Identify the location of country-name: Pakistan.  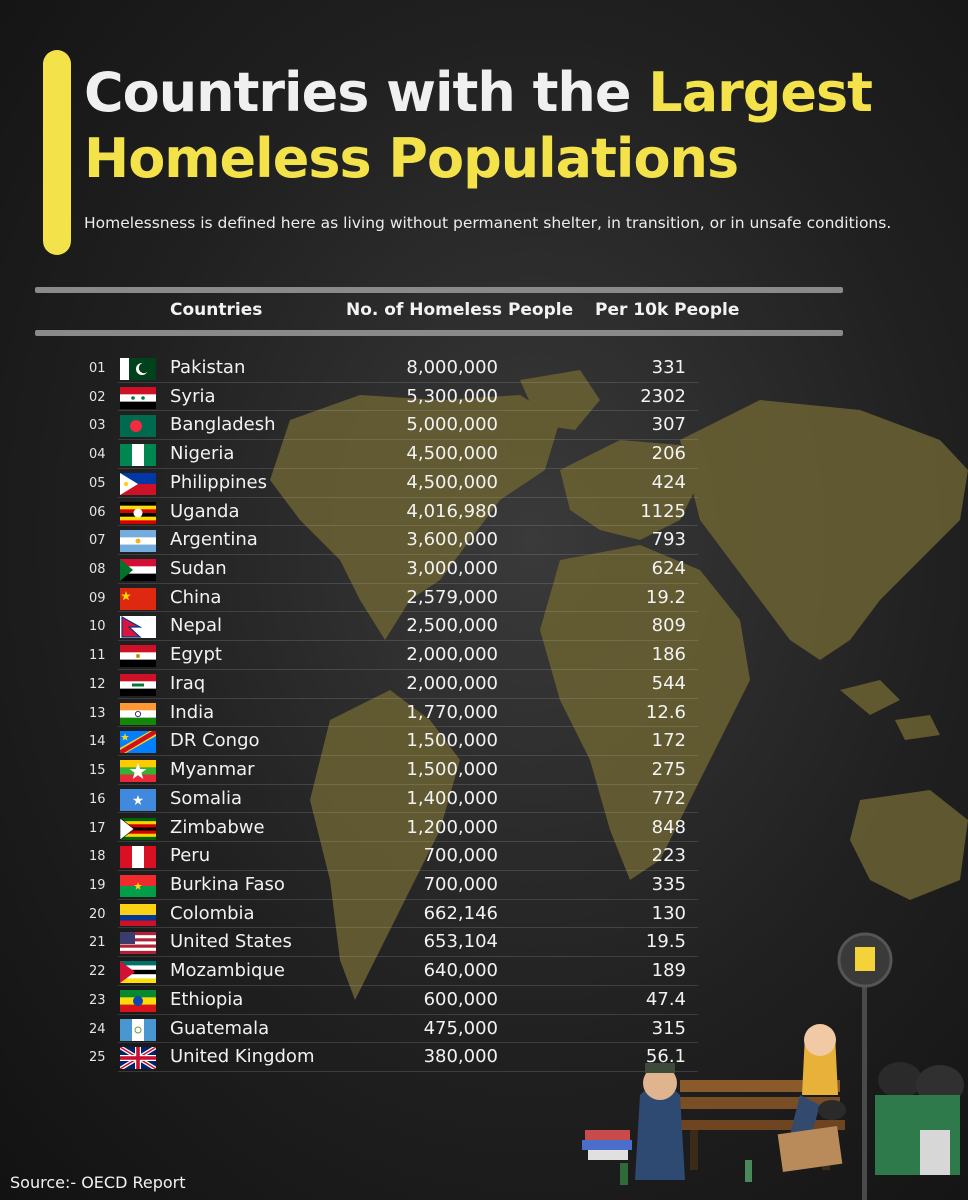
(208, 367).